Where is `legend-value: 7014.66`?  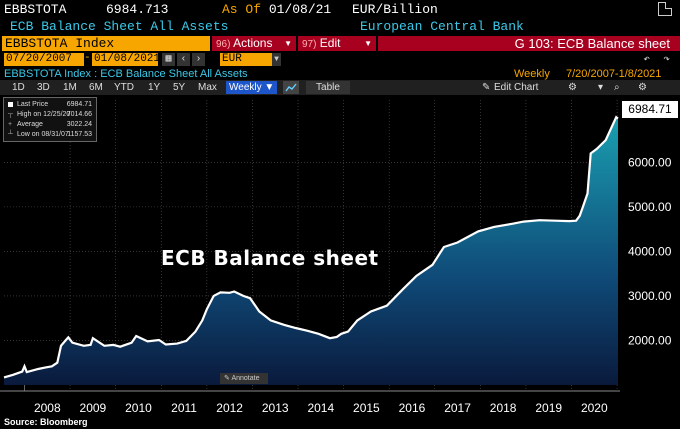 legend-value: 7014.66 is located at coordinates (79, 114).